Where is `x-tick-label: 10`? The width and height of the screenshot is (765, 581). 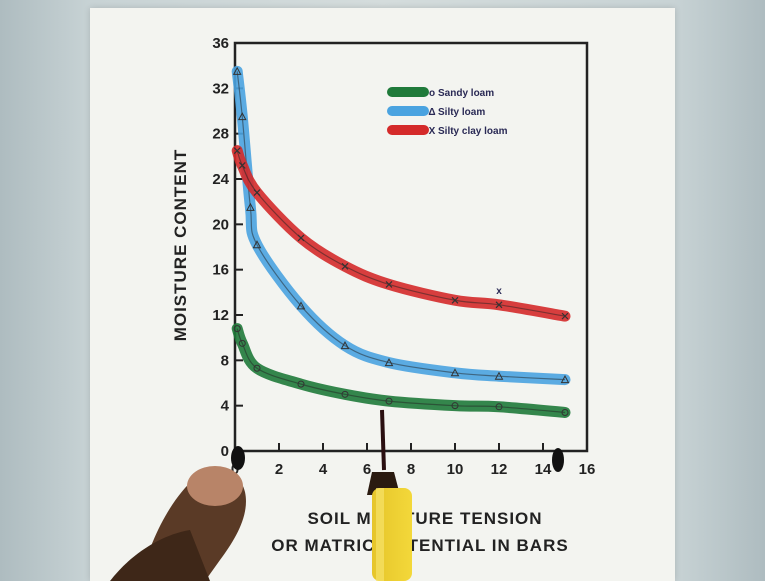
x-tick-label: 10 is located at coordinates (455, 469).